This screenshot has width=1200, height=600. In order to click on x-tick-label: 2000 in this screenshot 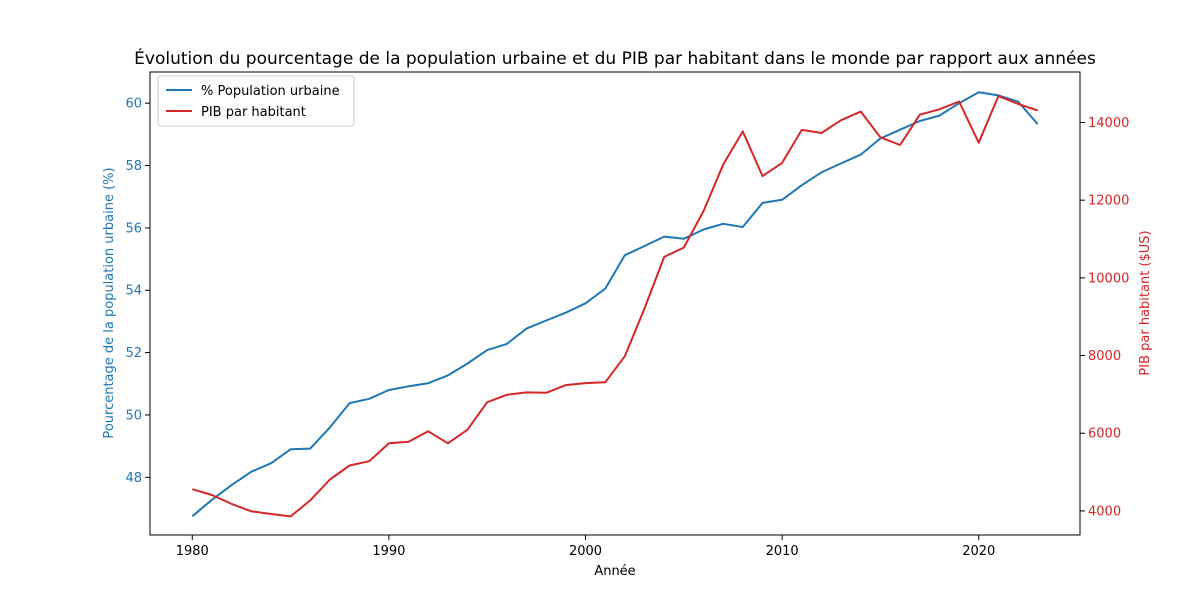, I will do `click(585, 551)`.